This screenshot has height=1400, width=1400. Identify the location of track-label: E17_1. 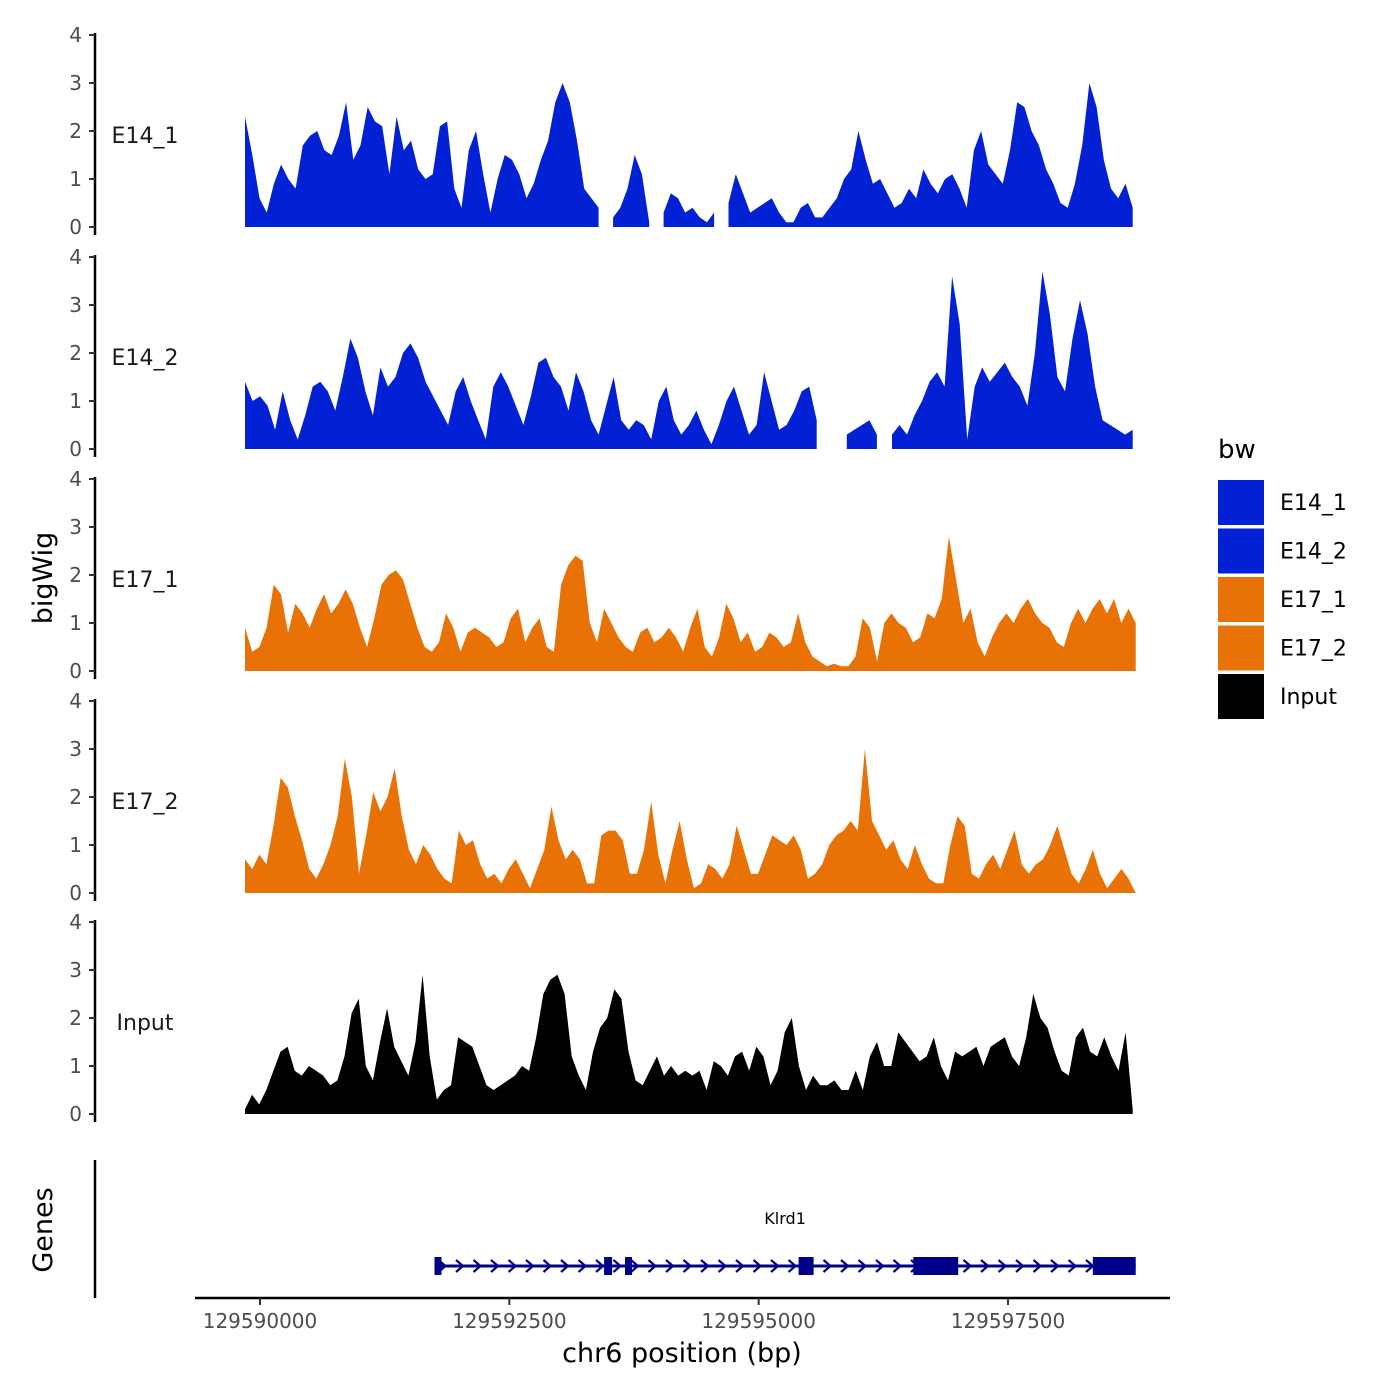
(145, 580).